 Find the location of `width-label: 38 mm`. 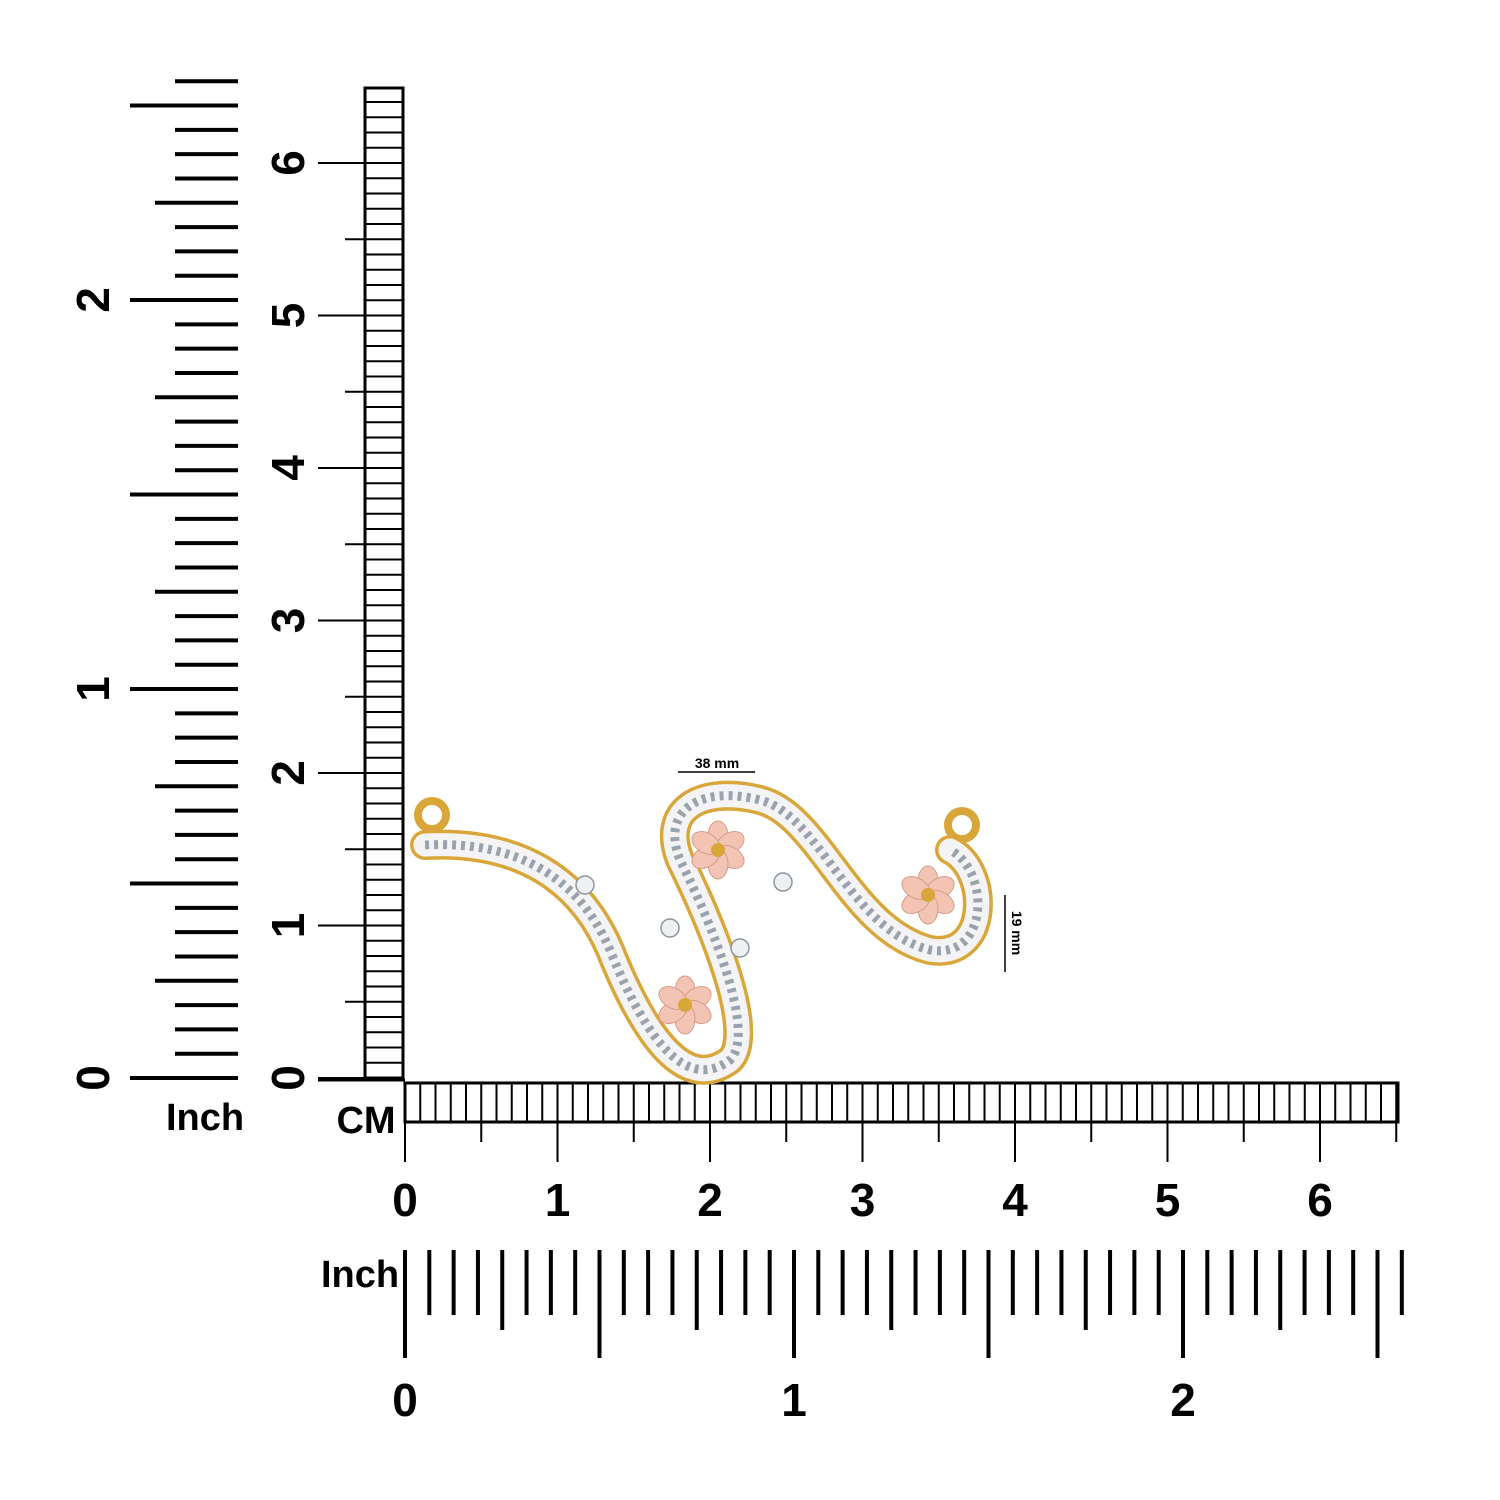

width-label: 38 mm is located at coordinates (717, 763).